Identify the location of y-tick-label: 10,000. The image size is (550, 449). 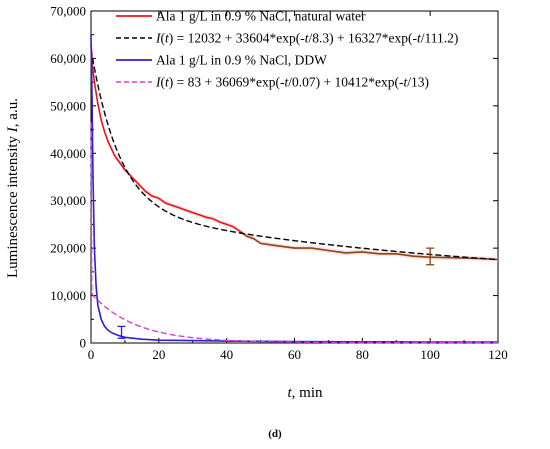
(68, 295).